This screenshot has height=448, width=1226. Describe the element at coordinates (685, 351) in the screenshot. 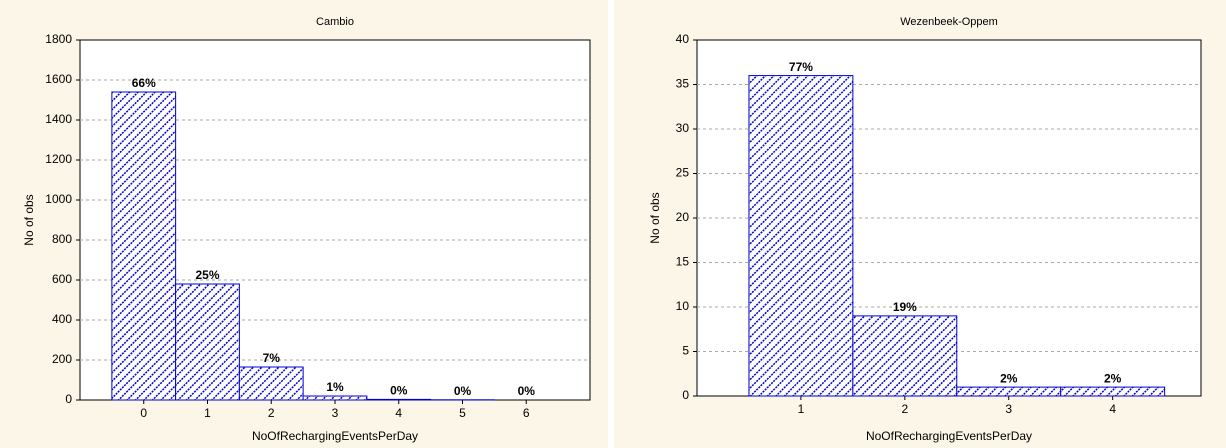

I see `y-tick-label: 5` at that location.